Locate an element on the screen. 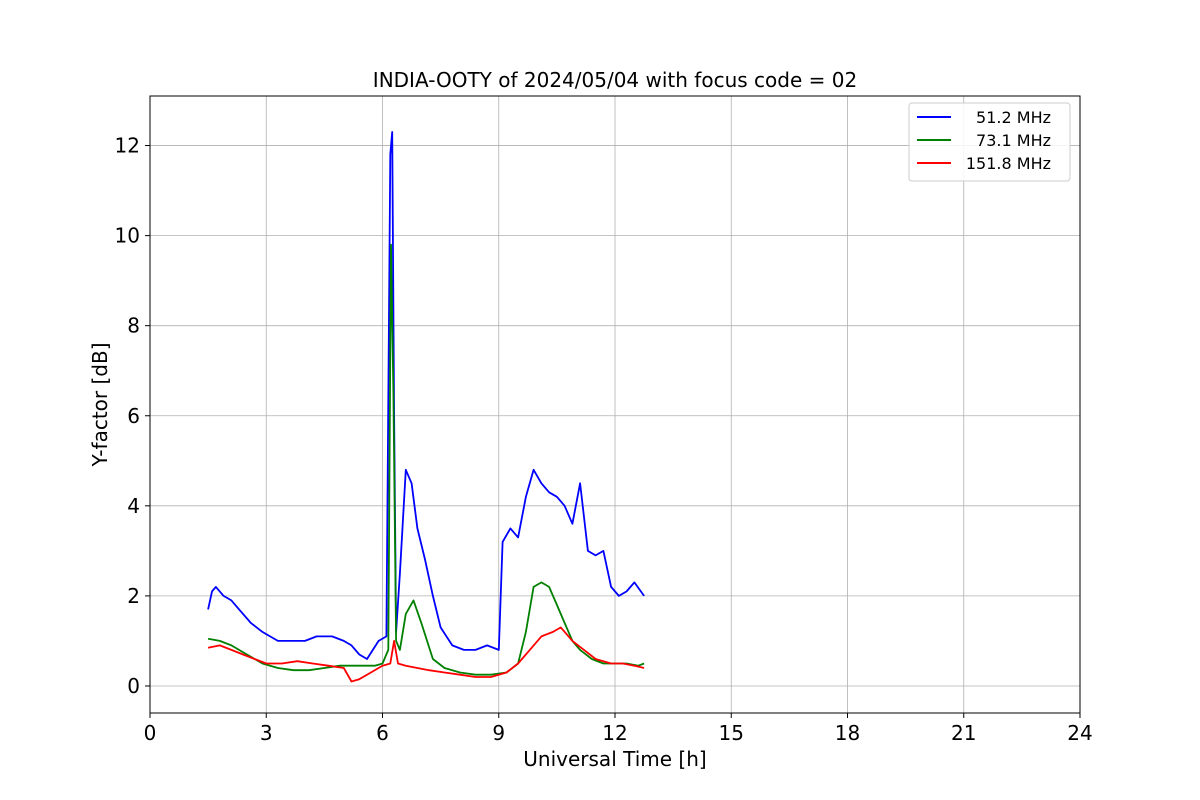  x-tick-label: 0 is located at coordinates (150, 733).